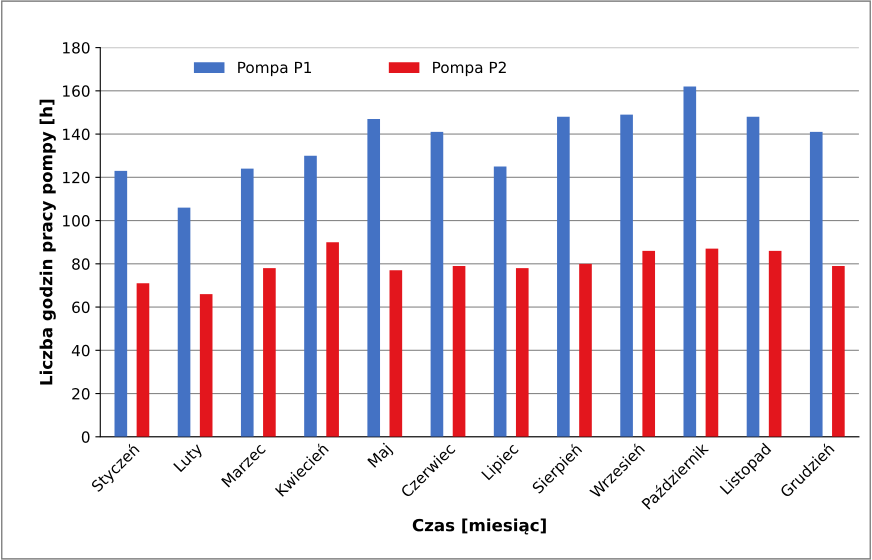 This screenshot has width=872, height=560. What do you see at coordinates (469, 69) in the screenshot?
I see `legend-label: Pompa P2` at bounding box center [469, 69].